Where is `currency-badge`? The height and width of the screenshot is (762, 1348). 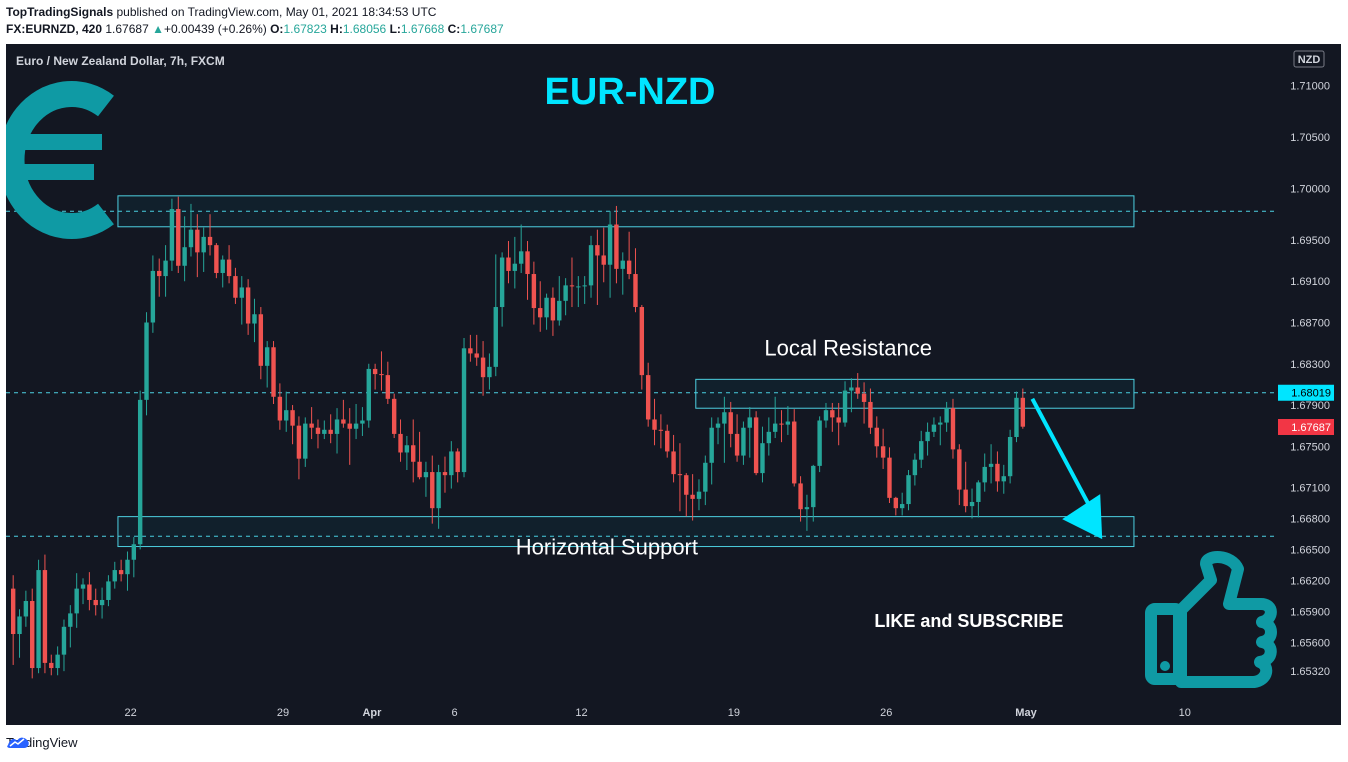 currency-badge is located at coordinates (1309, 59).